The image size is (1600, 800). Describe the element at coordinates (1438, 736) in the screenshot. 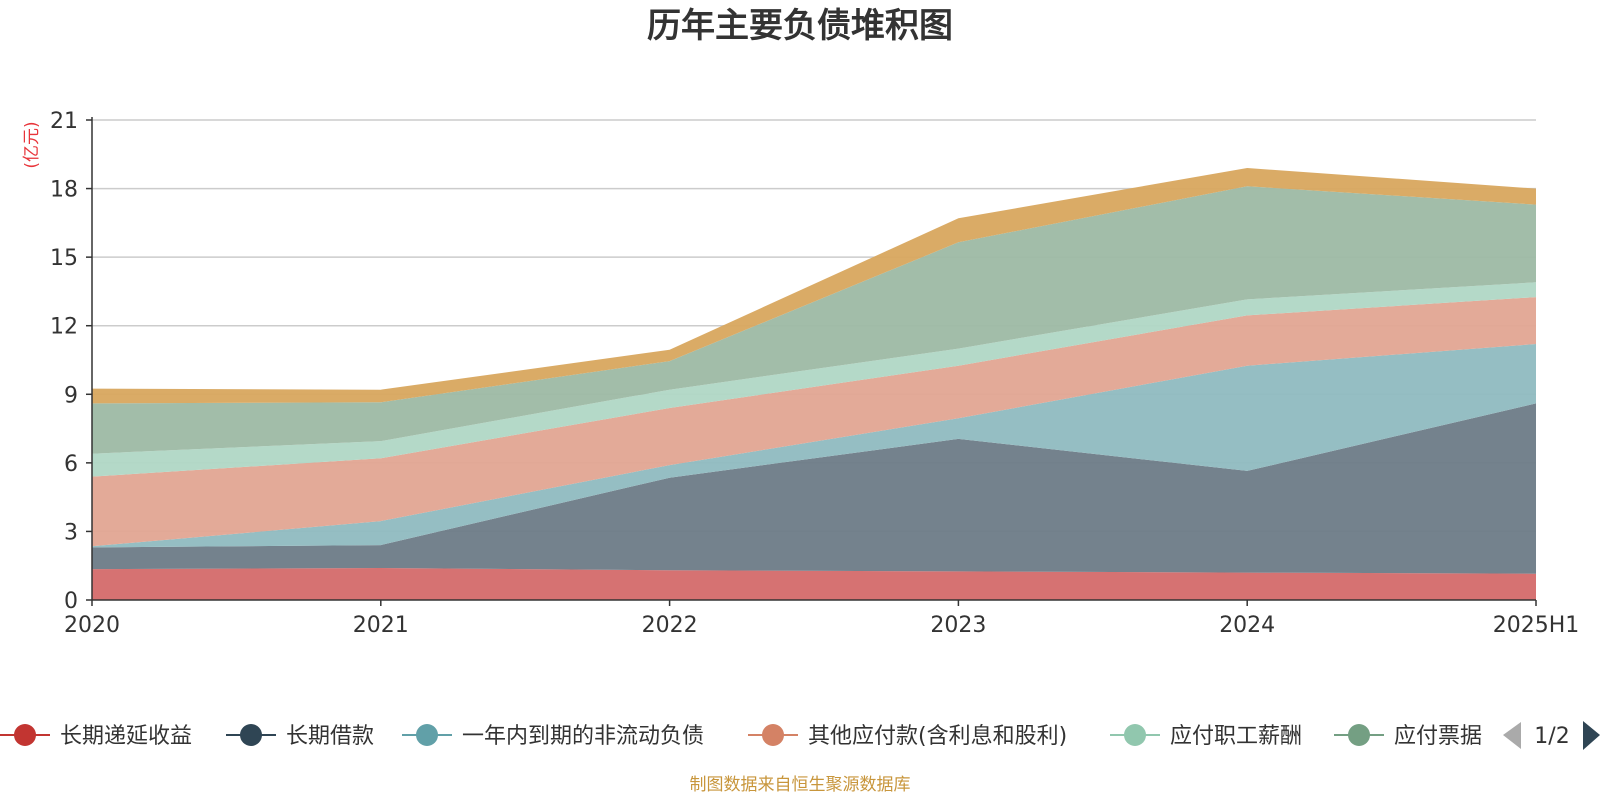

I see `legend-label: 应付票据` at that location.